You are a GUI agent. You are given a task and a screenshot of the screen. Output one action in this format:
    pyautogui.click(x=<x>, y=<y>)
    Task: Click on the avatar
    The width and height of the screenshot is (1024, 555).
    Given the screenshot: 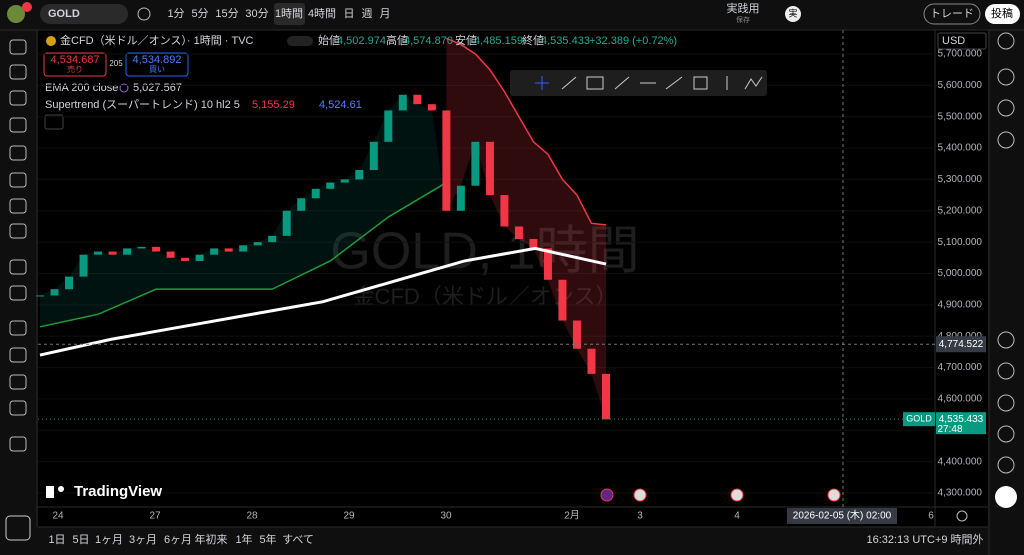 What is the action you would take?
    pyautogui.click(x=16, y=14)
    